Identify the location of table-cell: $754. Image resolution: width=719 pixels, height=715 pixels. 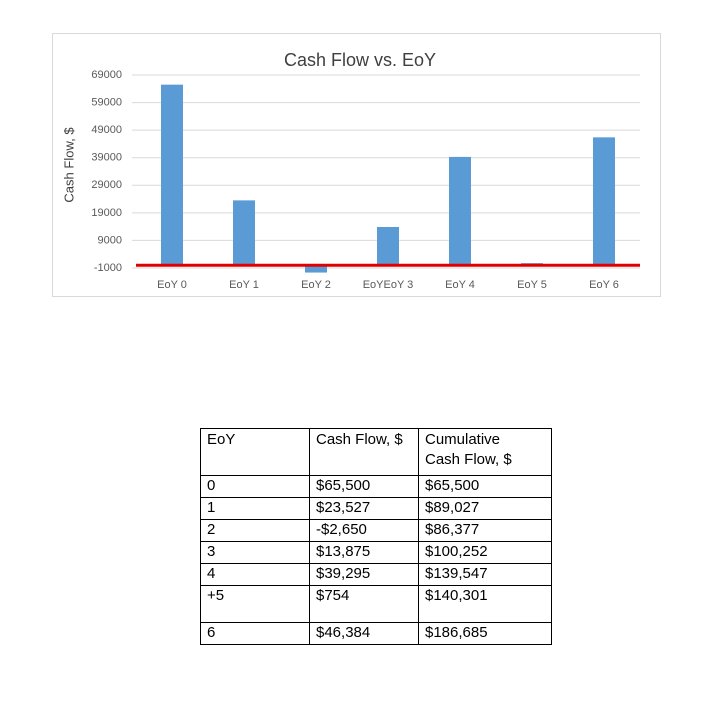
(364, 604).